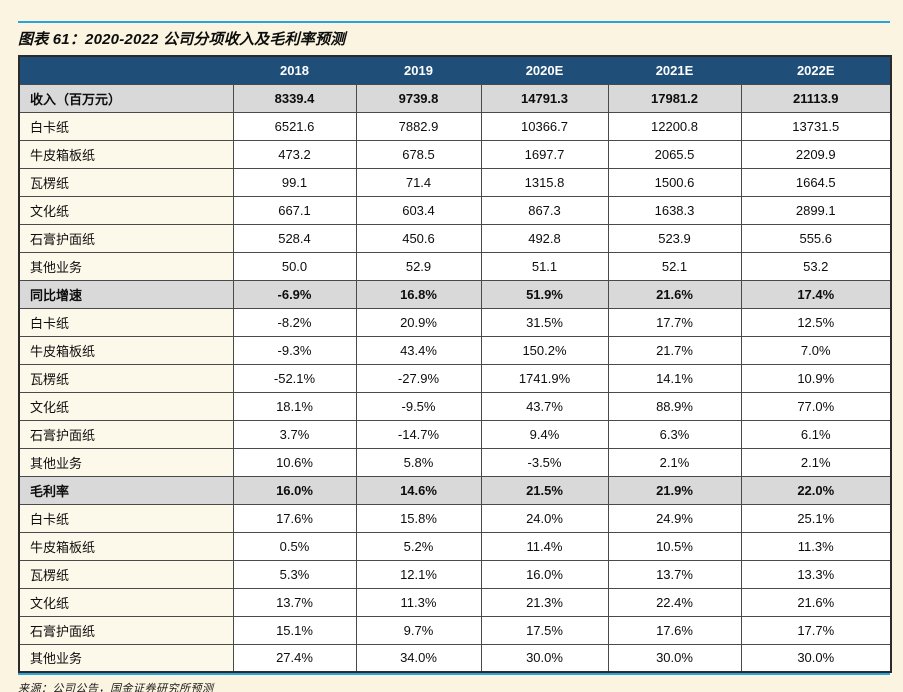 The image size is (903, 692). What do you see at coordinates (816, 434) in the screenshot?
I see `value-cell: 6.1%` at bounding box center [816, 434].